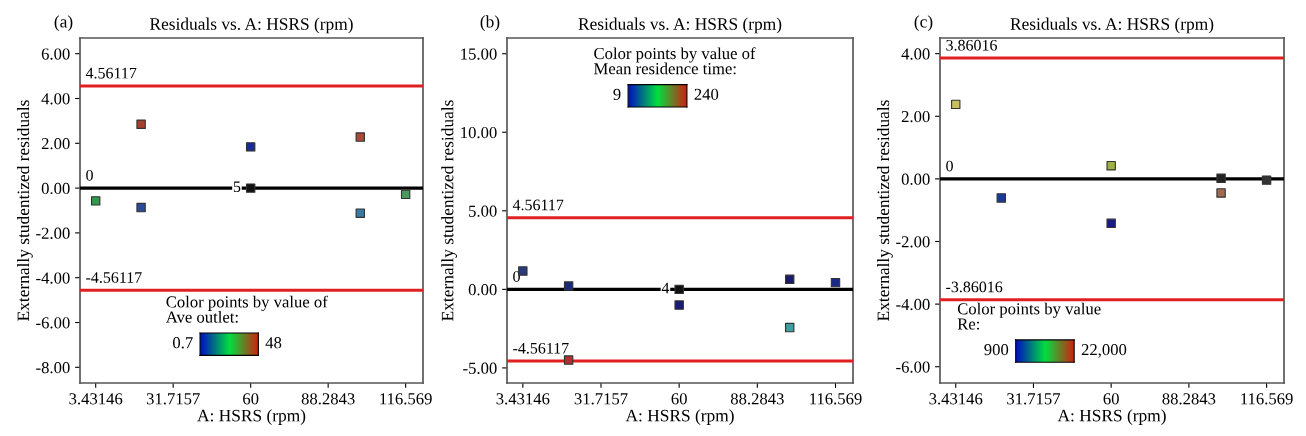 This screenshot has height=436, width=1306. What do you see at coordinates (53, 368) in the screenshot?
I see `y-tick-label: -8.00` at bounding box center [53, 368].